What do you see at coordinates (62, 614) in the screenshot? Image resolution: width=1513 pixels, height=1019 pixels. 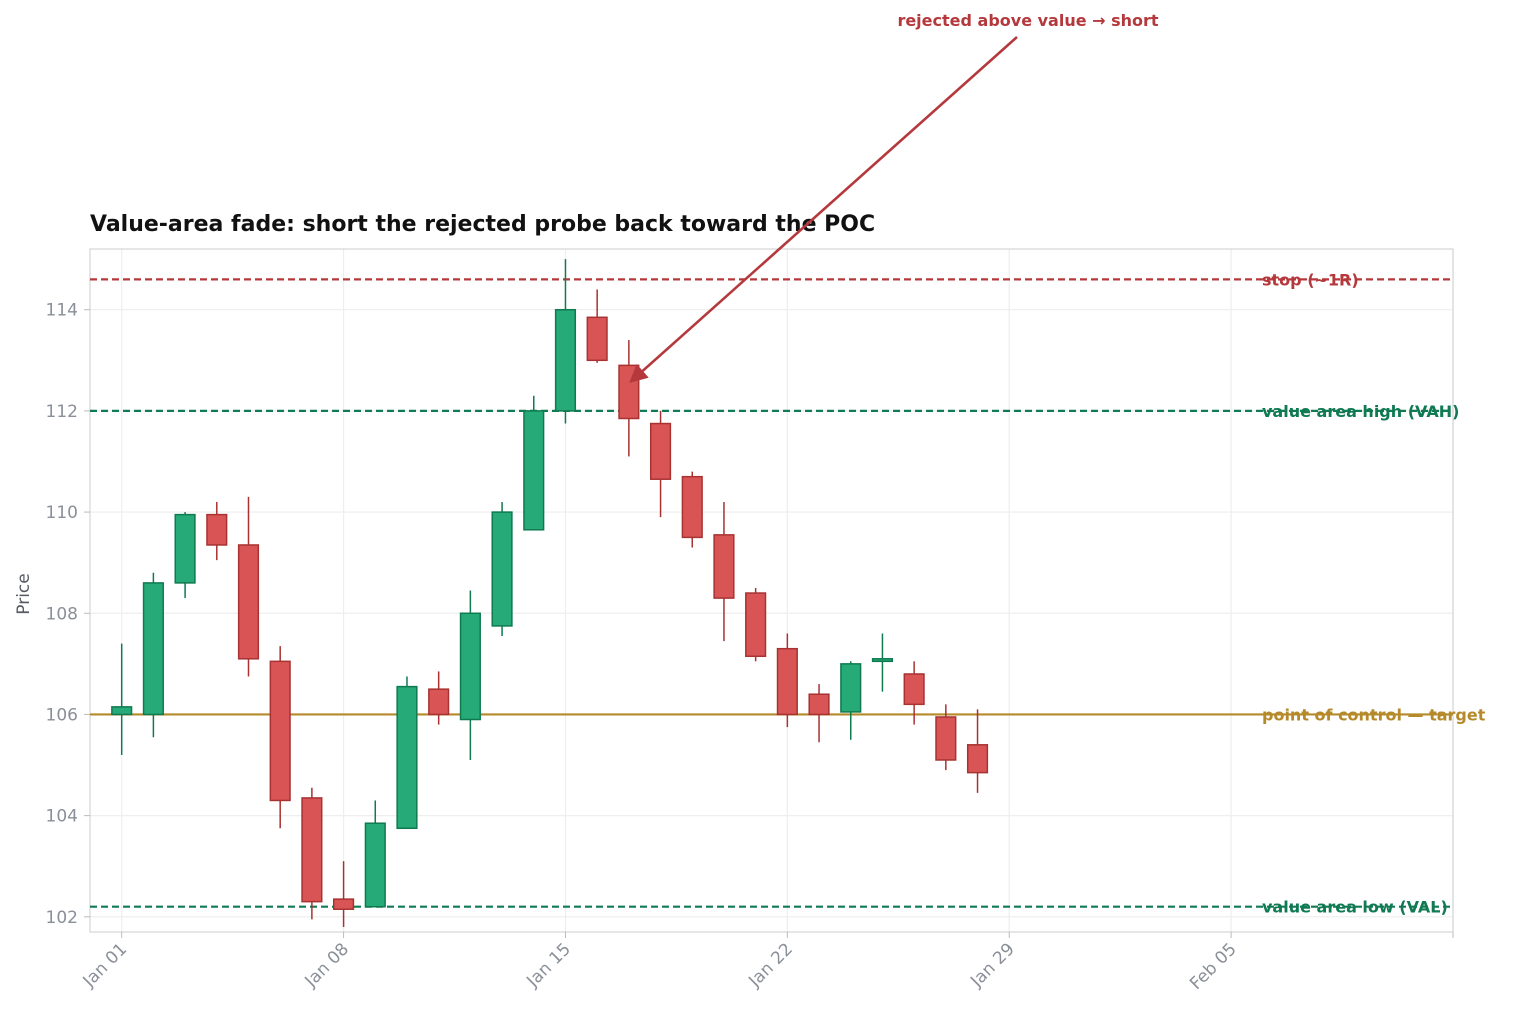 I see `y-tick-label: 108` at bounding box center [62, 614].